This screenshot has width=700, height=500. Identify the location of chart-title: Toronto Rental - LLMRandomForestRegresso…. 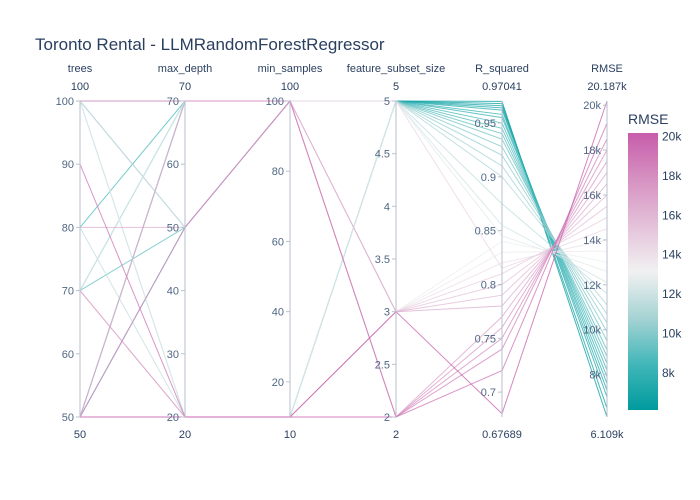
(210, 44).